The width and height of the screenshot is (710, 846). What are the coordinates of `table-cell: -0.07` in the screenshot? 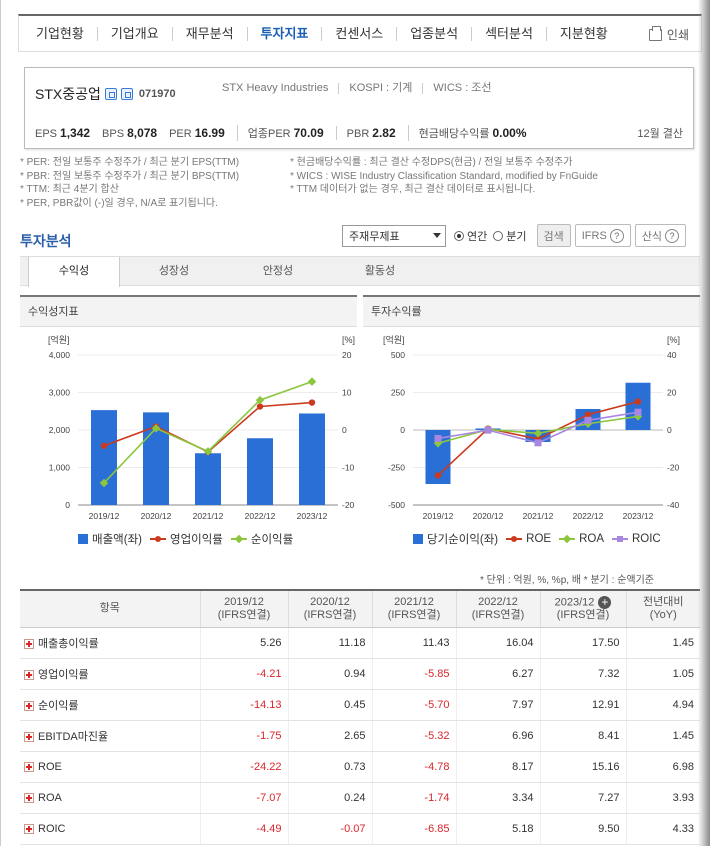 It's located at (329, 829).